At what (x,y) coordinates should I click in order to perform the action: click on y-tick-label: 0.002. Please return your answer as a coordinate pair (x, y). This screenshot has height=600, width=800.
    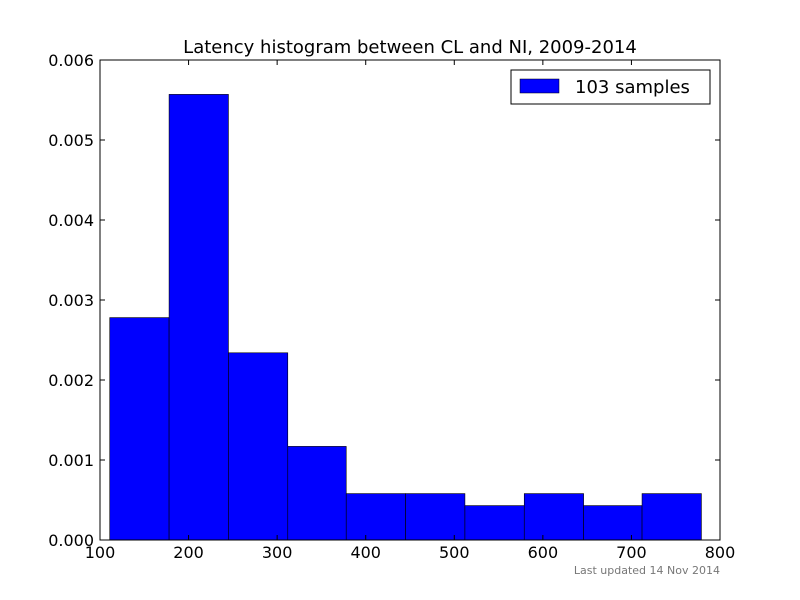
    Looking at the image, I should click on (71, 380).